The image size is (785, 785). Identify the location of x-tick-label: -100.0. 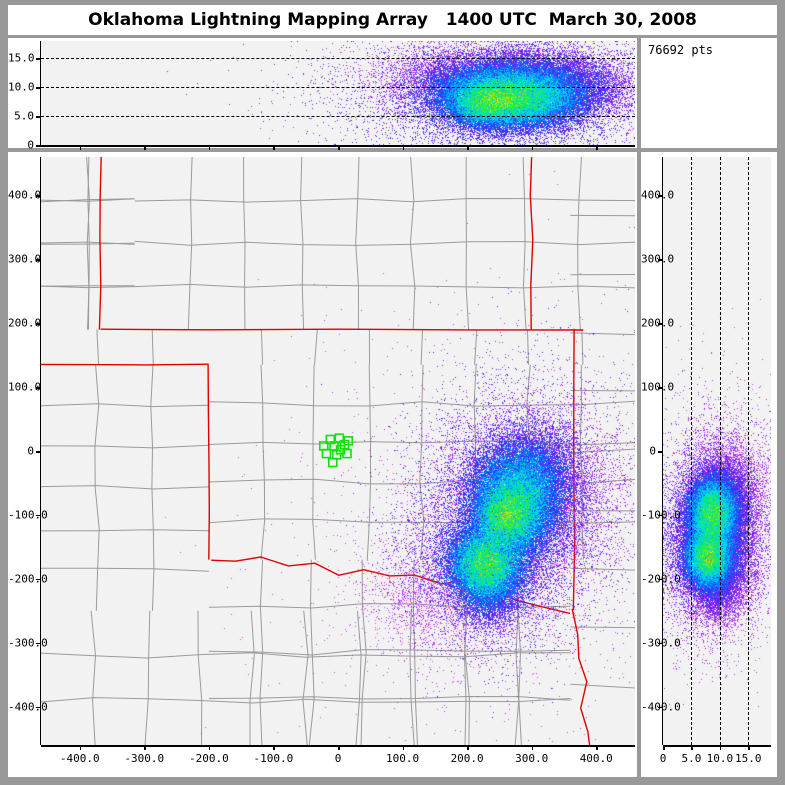
(273, 758).